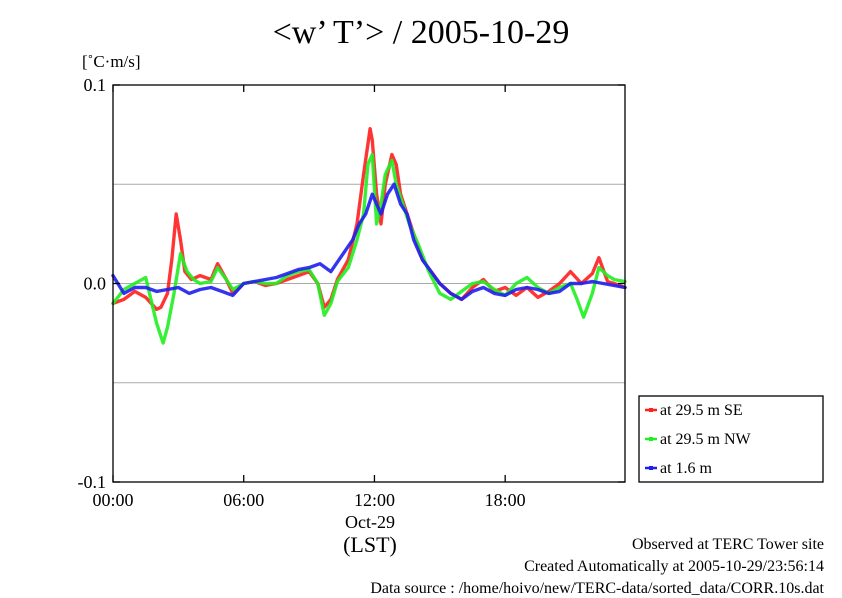 This screenshot has width=842, height=598. Describe the element at coordinates (421, 32) in the screenshot. I see `chart-title: <w’ T’> / 2005-10-29` at that location.